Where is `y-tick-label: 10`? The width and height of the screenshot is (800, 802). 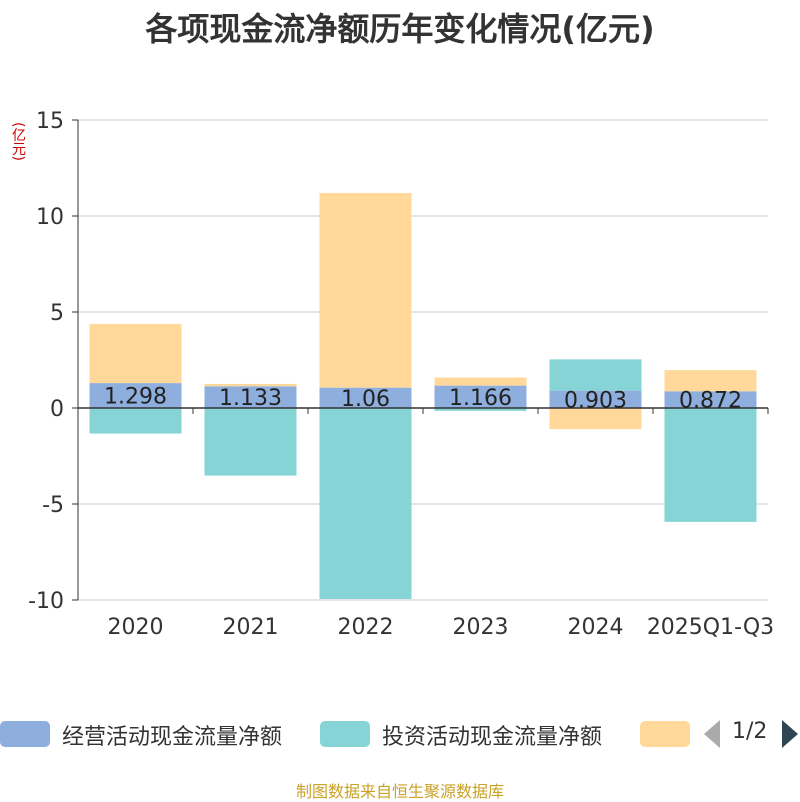
y-tick-label: 10 is located at coordinates (50, 217).